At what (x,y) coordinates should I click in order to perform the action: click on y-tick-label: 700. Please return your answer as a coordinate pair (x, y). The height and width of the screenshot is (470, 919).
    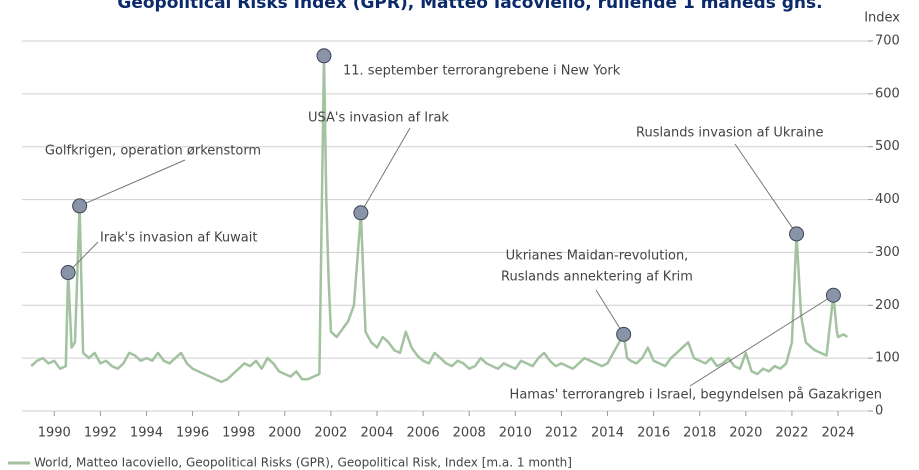
    Looking at the image, I should click on (887, 41).